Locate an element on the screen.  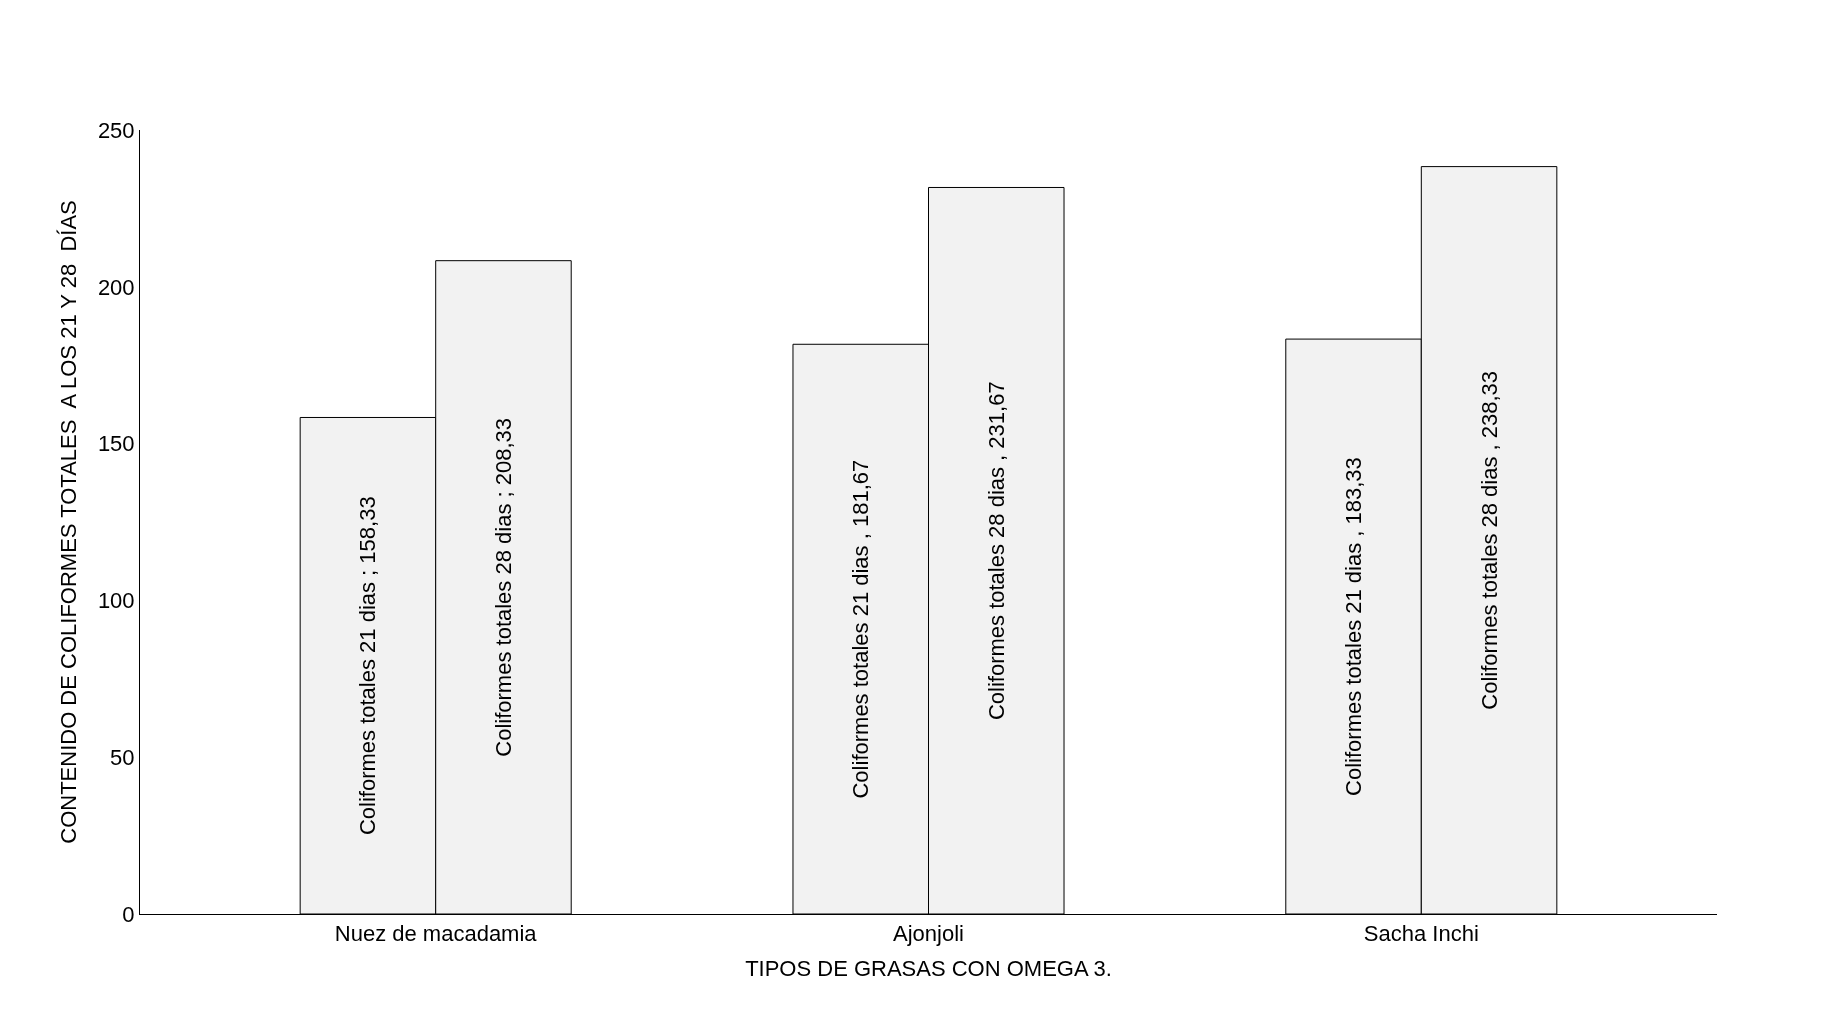
y-tick-label: 250 is located at coordinates (116, 130).